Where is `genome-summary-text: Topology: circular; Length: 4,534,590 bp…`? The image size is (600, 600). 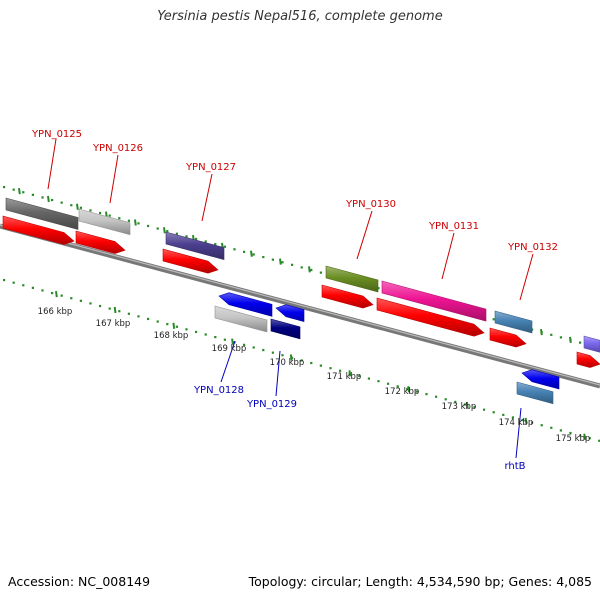
genome-summary-text: Topology: circular; Length: 4,534,590 bp… is located at coordinates (420, 581).